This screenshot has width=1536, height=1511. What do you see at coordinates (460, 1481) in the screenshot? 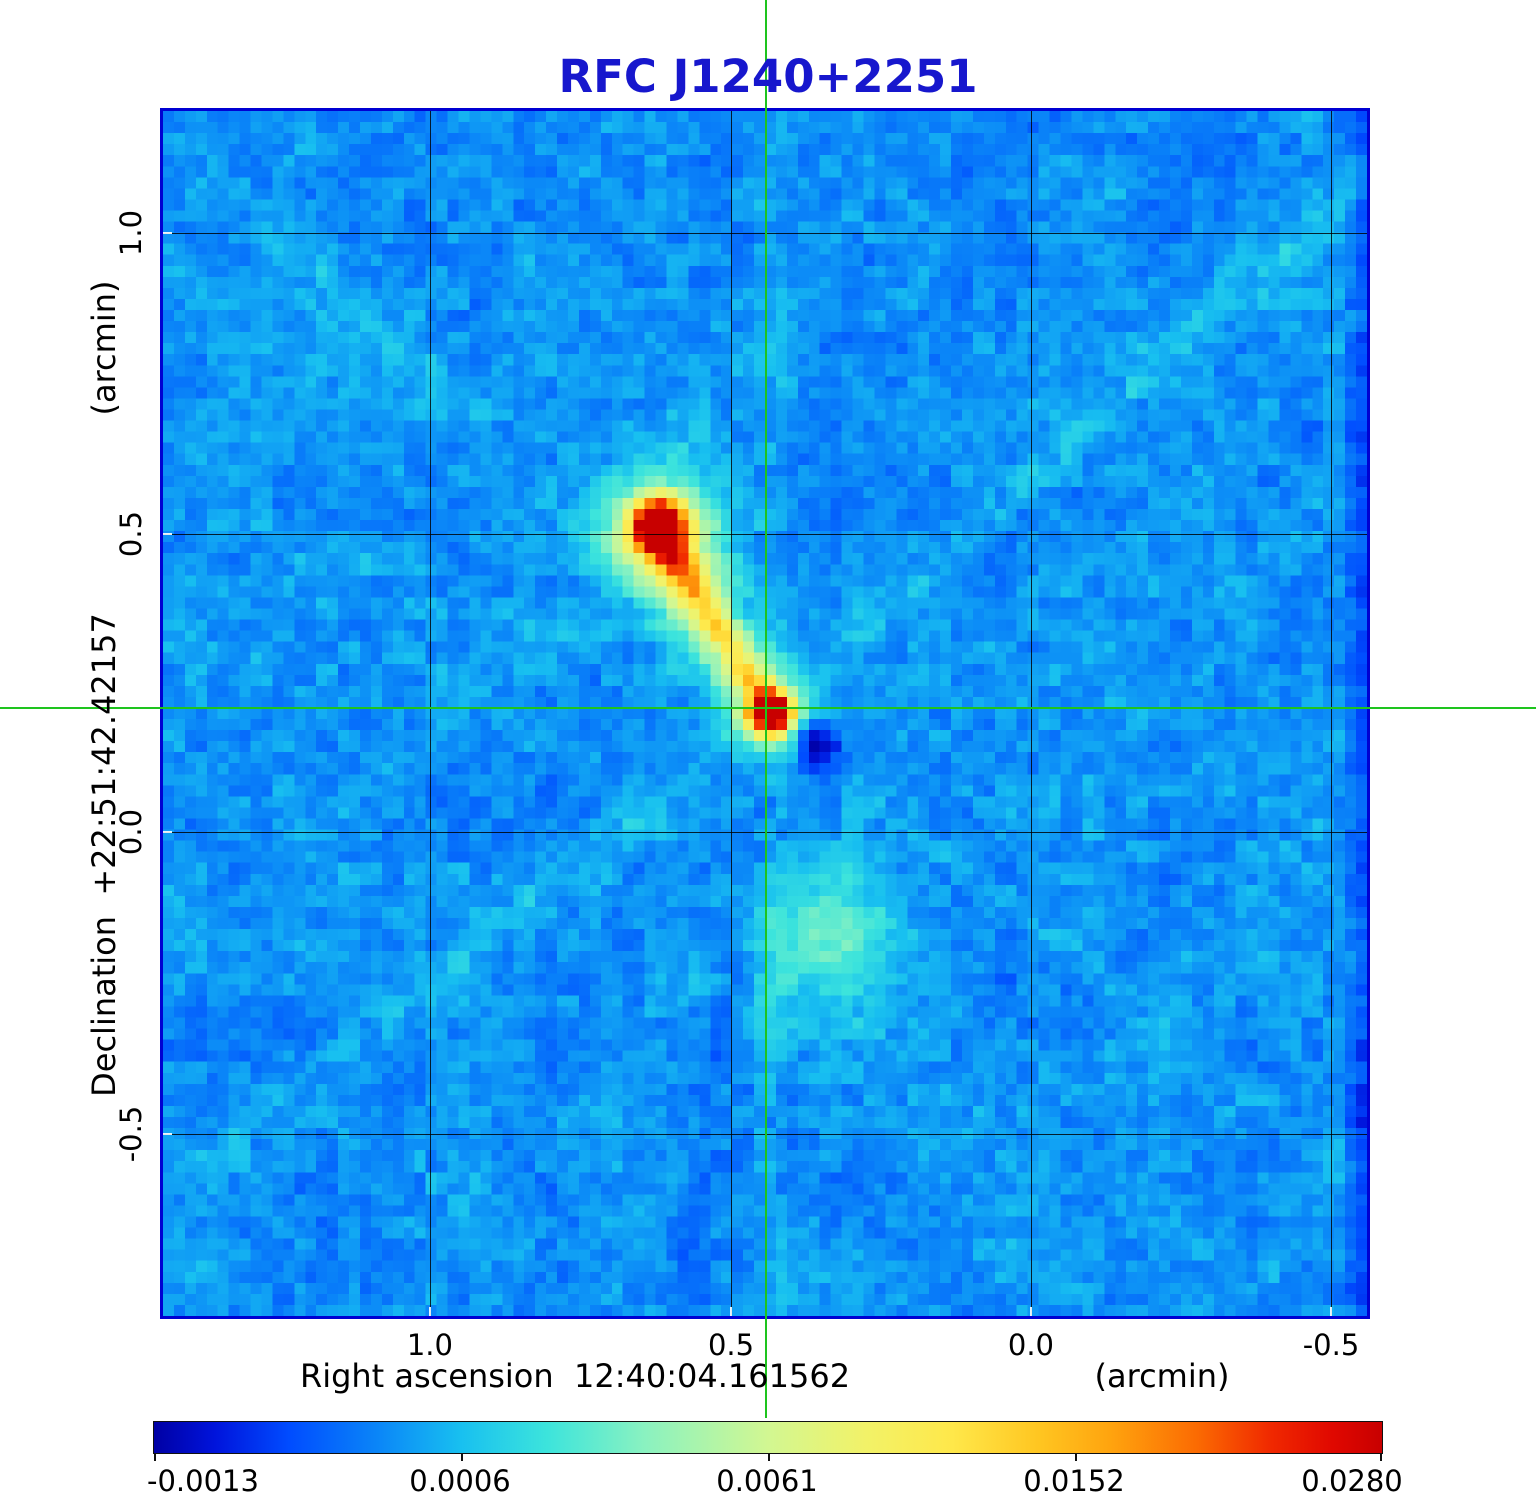
I see `colorbar-tick-label: 0.0006` at bounding box center [460, 1481].